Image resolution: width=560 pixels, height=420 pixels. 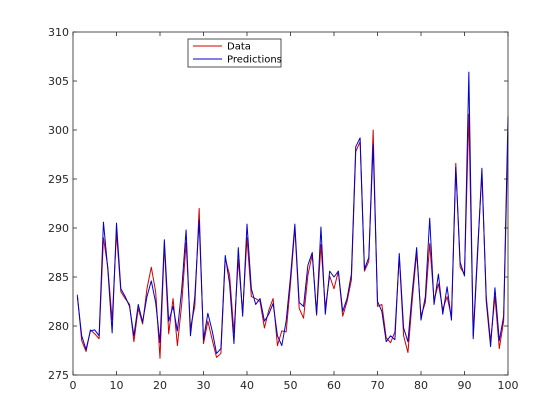 I want to click on y-tick-label: 280, so click(x=58, y=326).